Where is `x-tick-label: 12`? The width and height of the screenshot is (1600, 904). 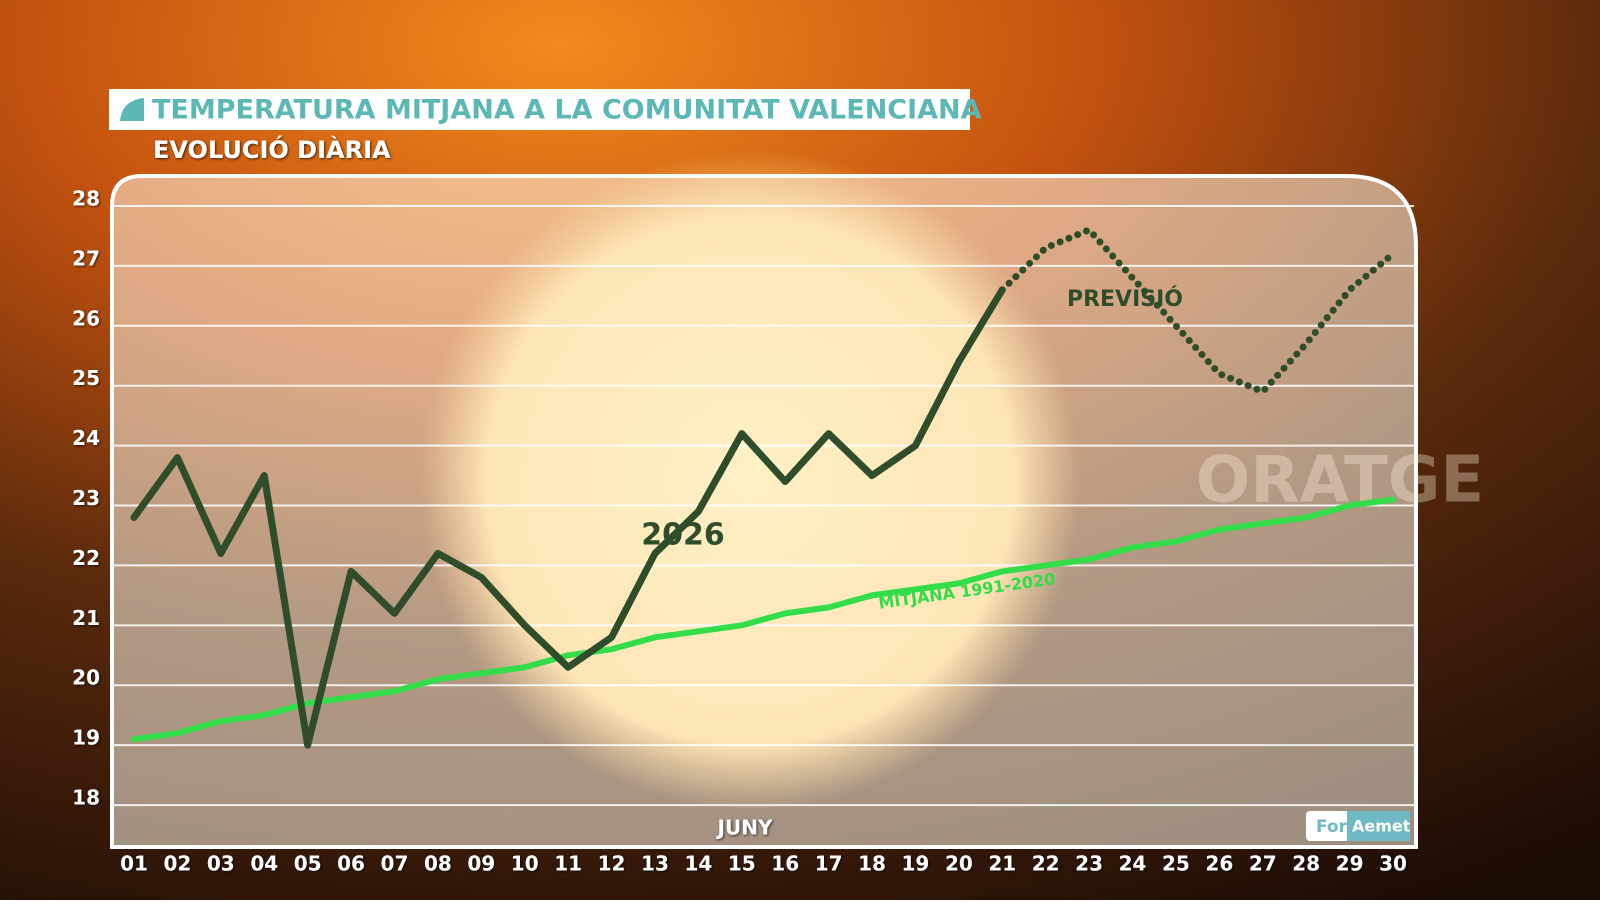 x-tick-label: 12 is located at coordinates (612, 864).